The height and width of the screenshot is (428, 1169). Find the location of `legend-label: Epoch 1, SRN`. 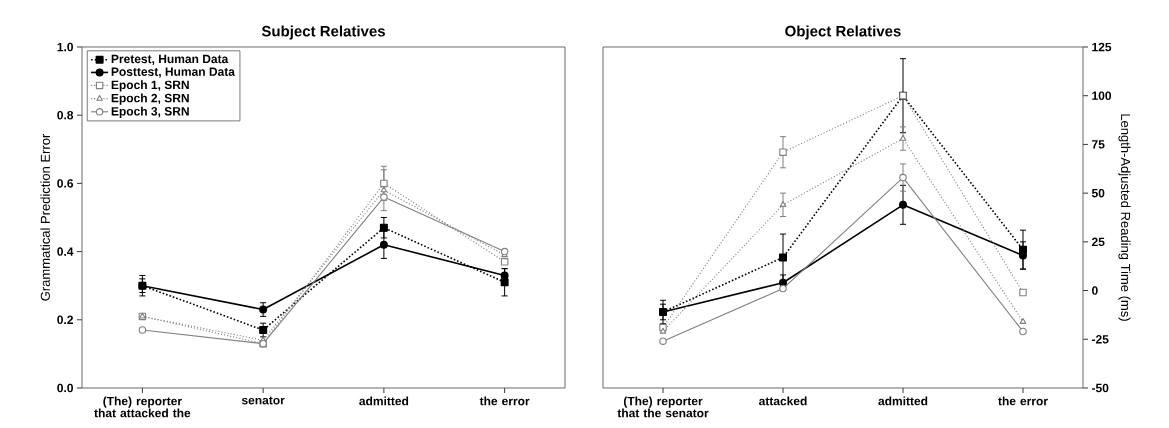

legend-label: Epoch 1, SRN is located at coordinates (150, 86).